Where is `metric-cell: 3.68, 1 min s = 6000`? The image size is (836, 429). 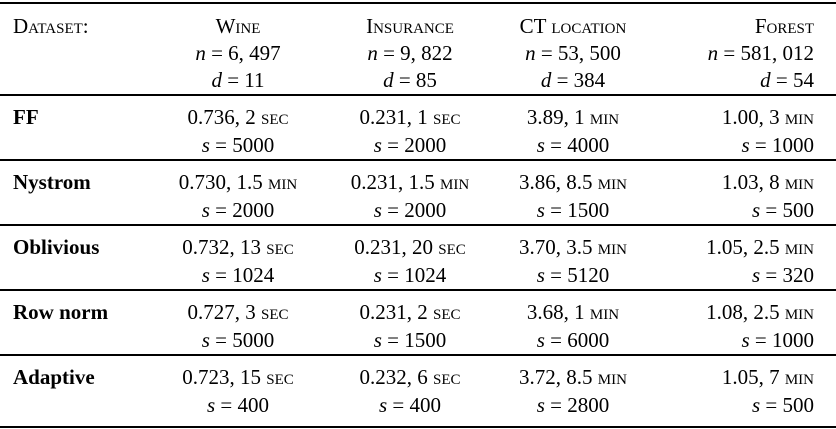 metric-cell: 3.68, 1 min s = 6000 is located at coordinates (573, 322).